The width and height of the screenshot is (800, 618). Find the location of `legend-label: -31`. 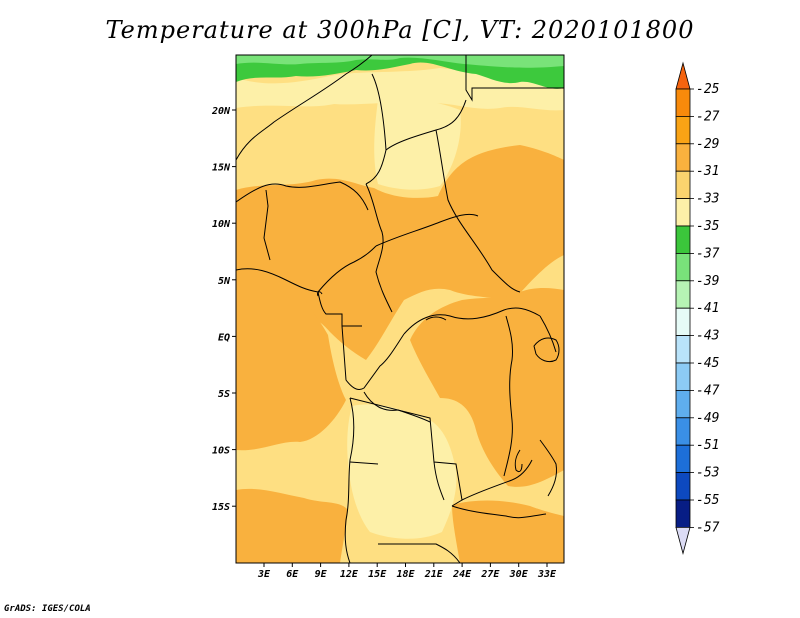

legend-label: -31 is located at coordinates (707, 171).